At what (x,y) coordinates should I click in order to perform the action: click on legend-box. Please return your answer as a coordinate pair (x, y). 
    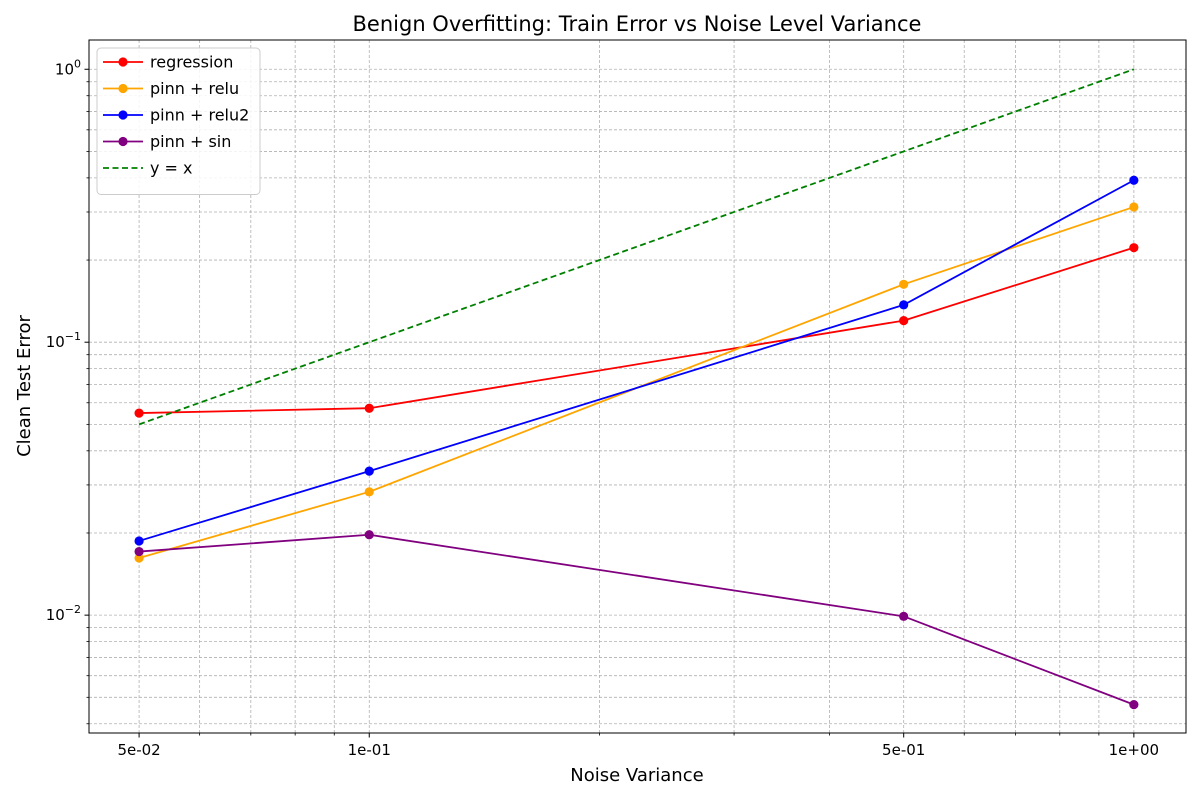
    Looking at the image, I should click on (178, 121).